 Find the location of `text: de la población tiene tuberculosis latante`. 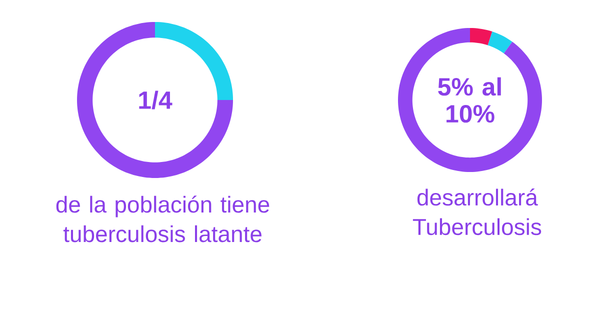

text: de la población tiene tuberculosis latante is located at coordinates (163, 219).